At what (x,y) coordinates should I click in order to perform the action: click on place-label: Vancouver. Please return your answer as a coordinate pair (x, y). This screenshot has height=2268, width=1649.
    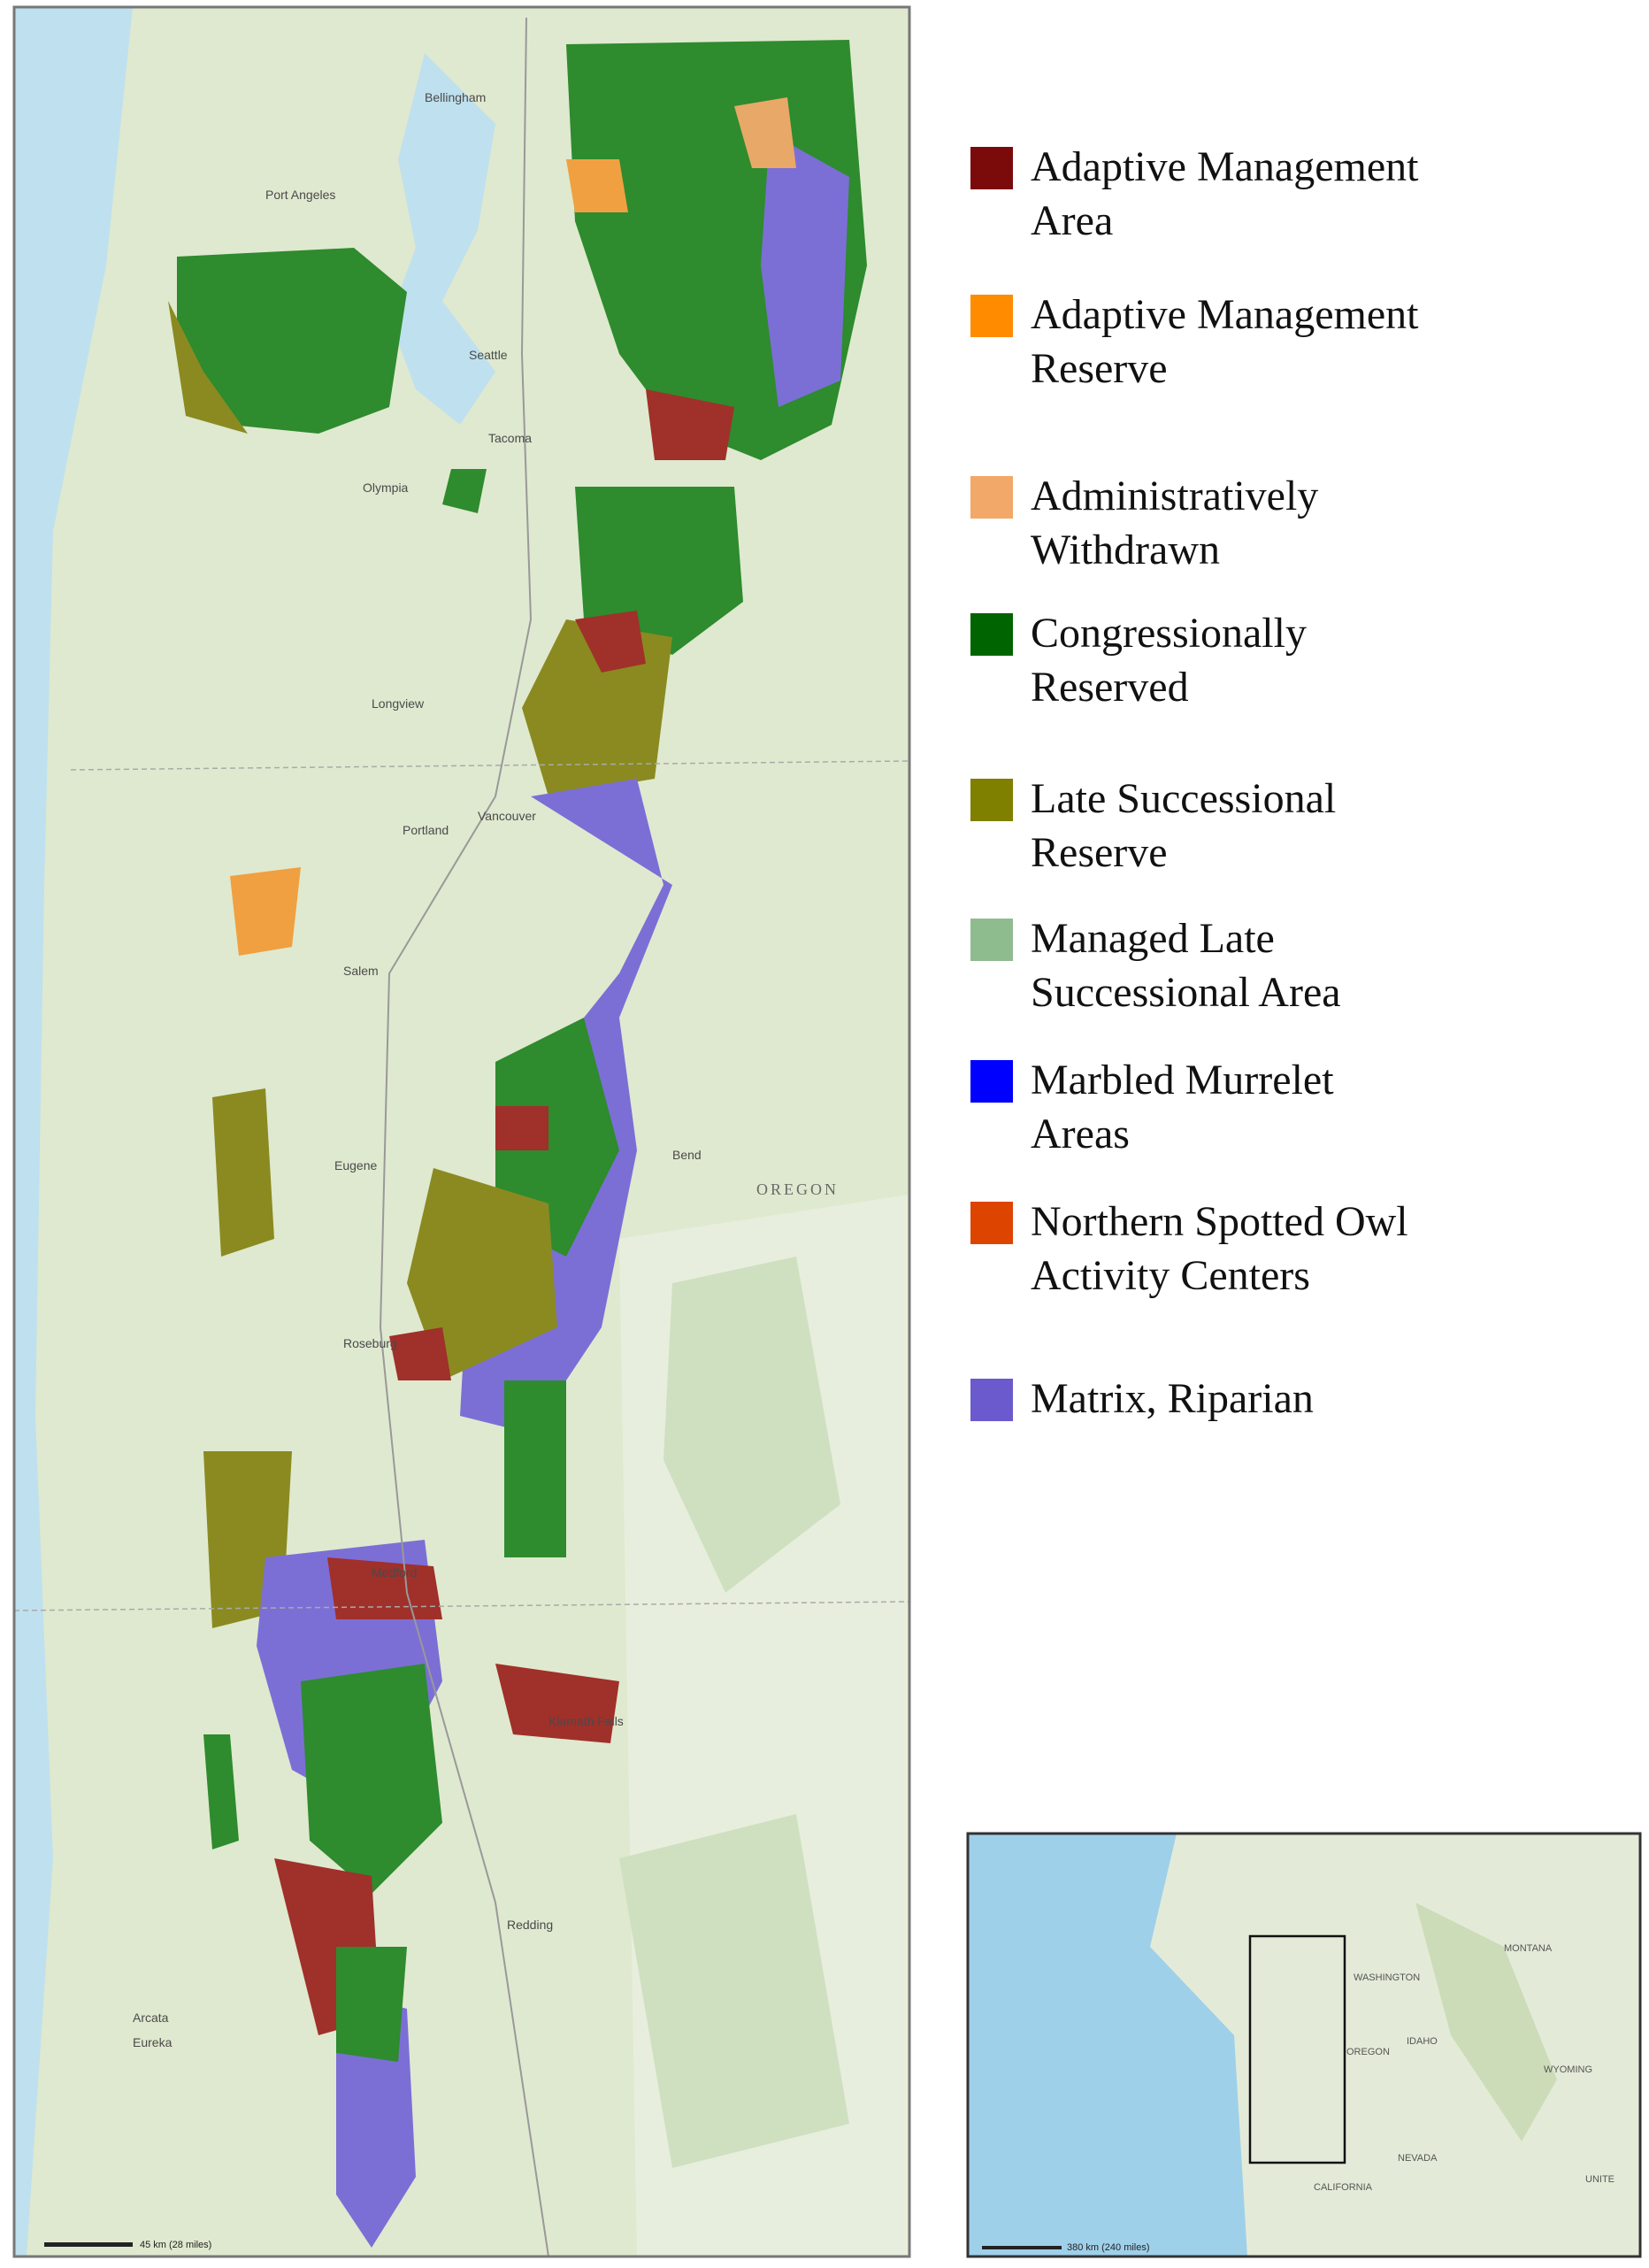
    Looking at the image, I should click on (507, 816).